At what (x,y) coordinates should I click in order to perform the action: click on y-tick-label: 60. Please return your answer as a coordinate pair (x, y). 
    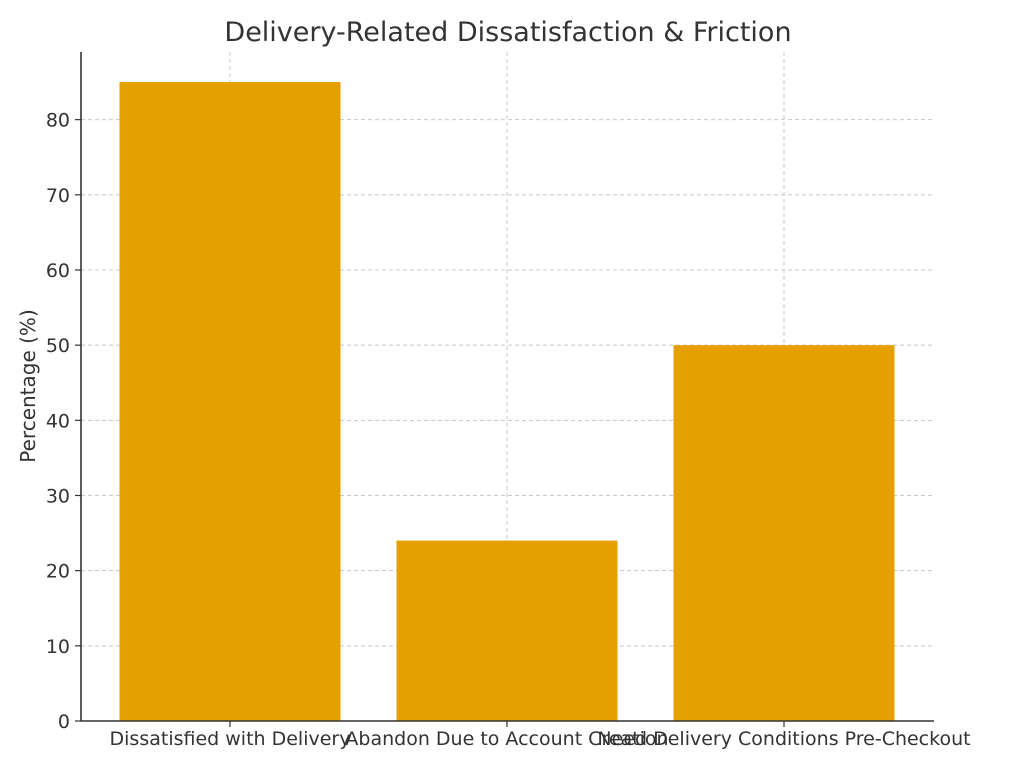
    Looking at the image, I should click on (58, 271).